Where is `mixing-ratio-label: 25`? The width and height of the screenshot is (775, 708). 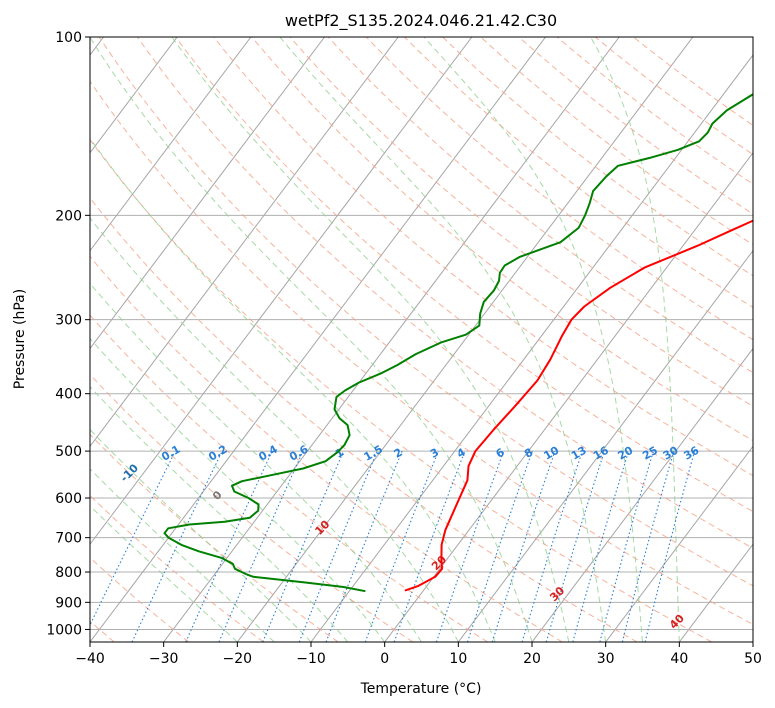
mixing-ratio-label: 25 is located at coordinates (650, 453).